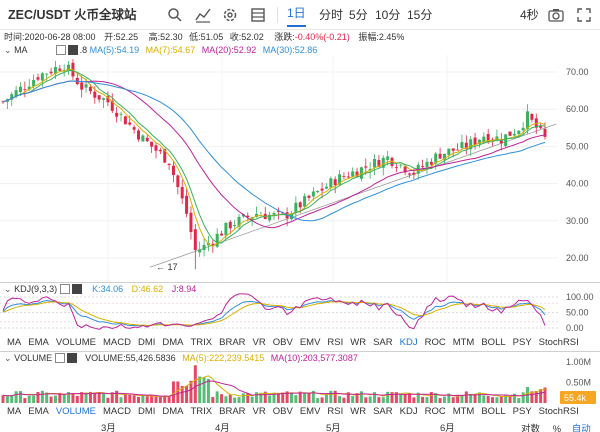 This screenshot has width=600, height=432. Describe the element at coordinates (121, 37) in the screenshot. I see `open-value: 开:52.25` at that location.